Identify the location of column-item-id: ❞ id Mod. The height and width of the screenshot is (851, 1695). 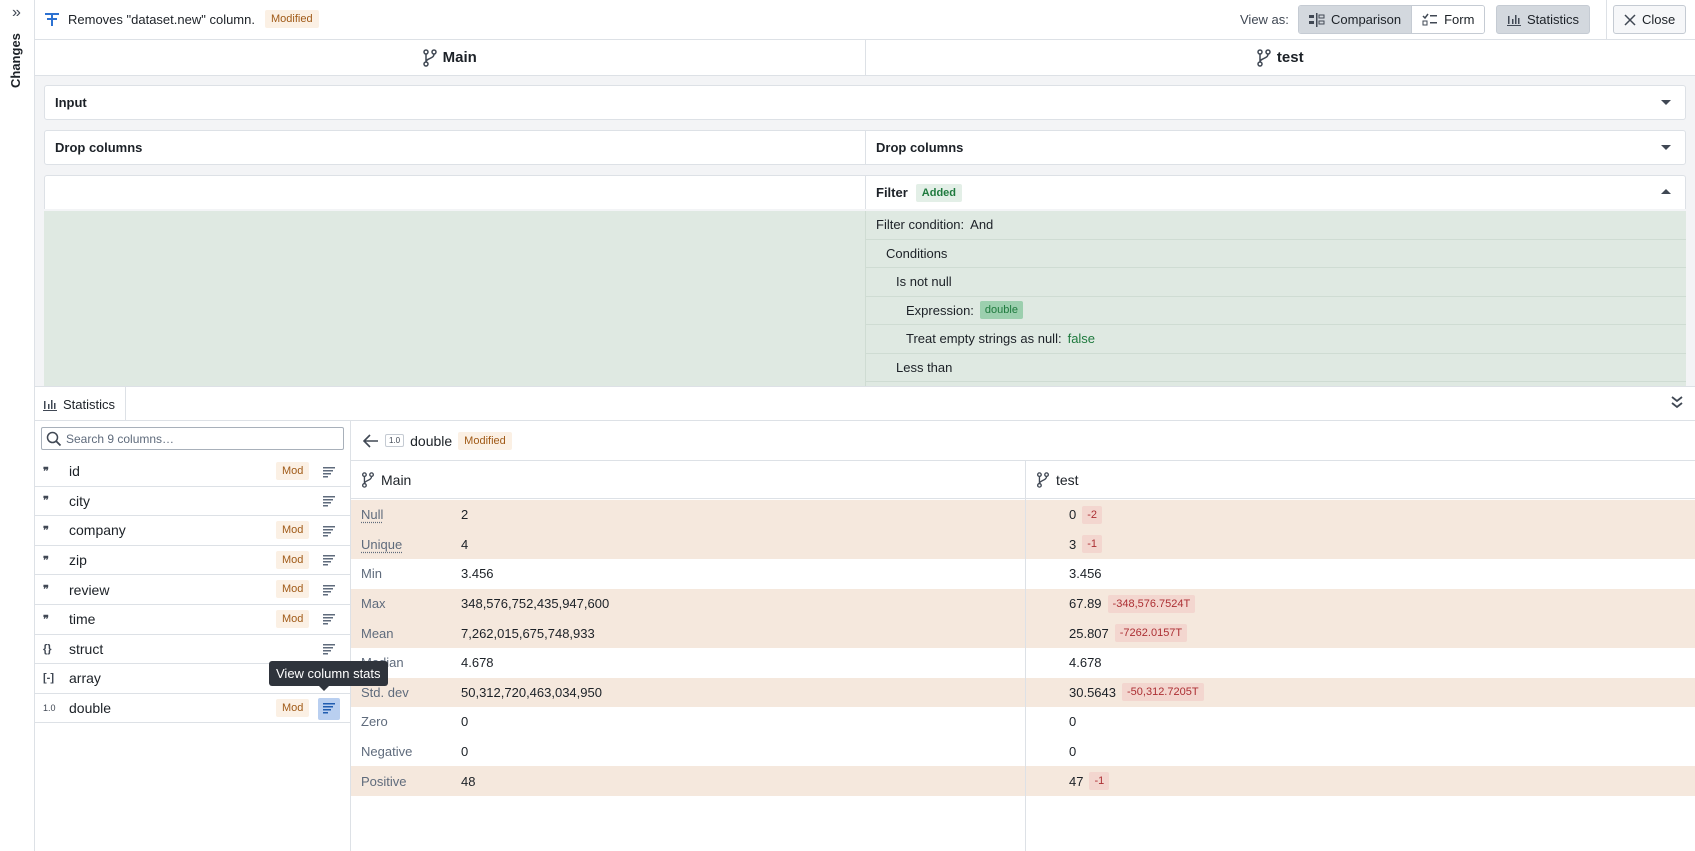
(193, 472).